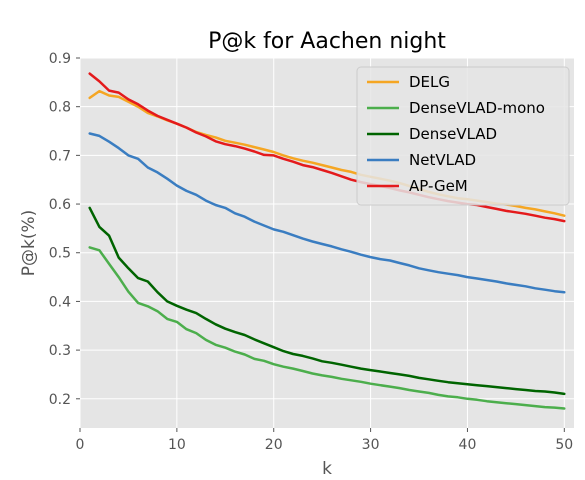  Describe the element at coordinates (60, 351) in the screenshot. I see `y-tick-label: 0.3` at that location.